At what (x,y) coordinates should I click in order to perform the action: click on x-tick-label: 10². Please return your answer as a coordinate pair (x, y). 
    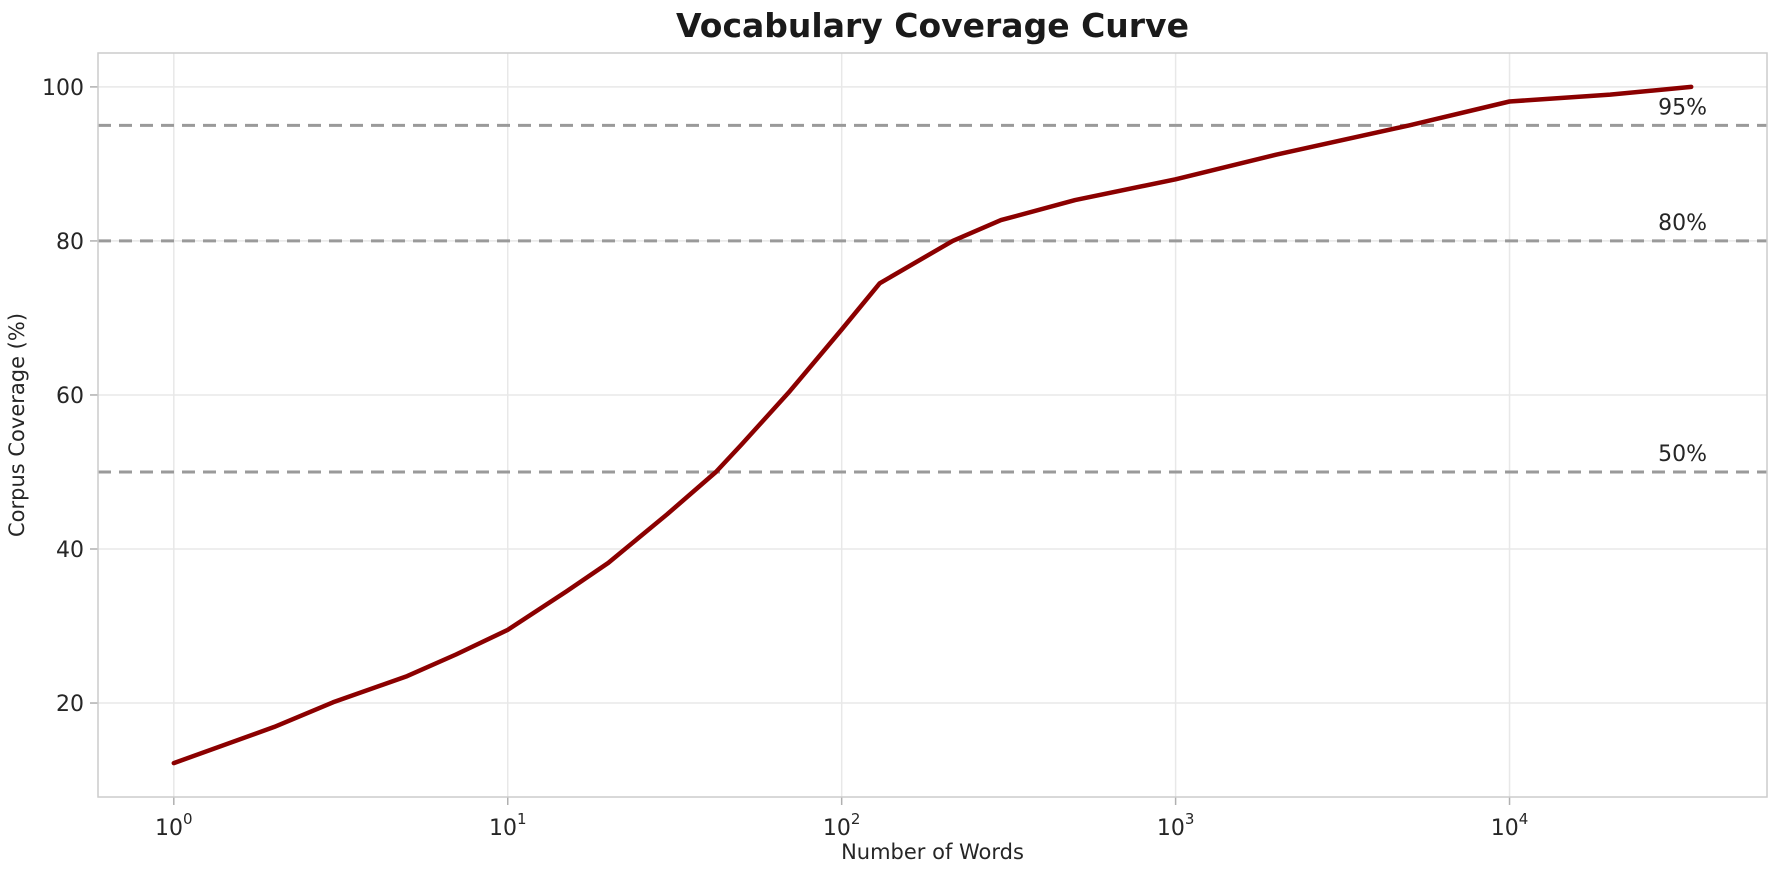
    Looking at the image, I should click on (842, 825).